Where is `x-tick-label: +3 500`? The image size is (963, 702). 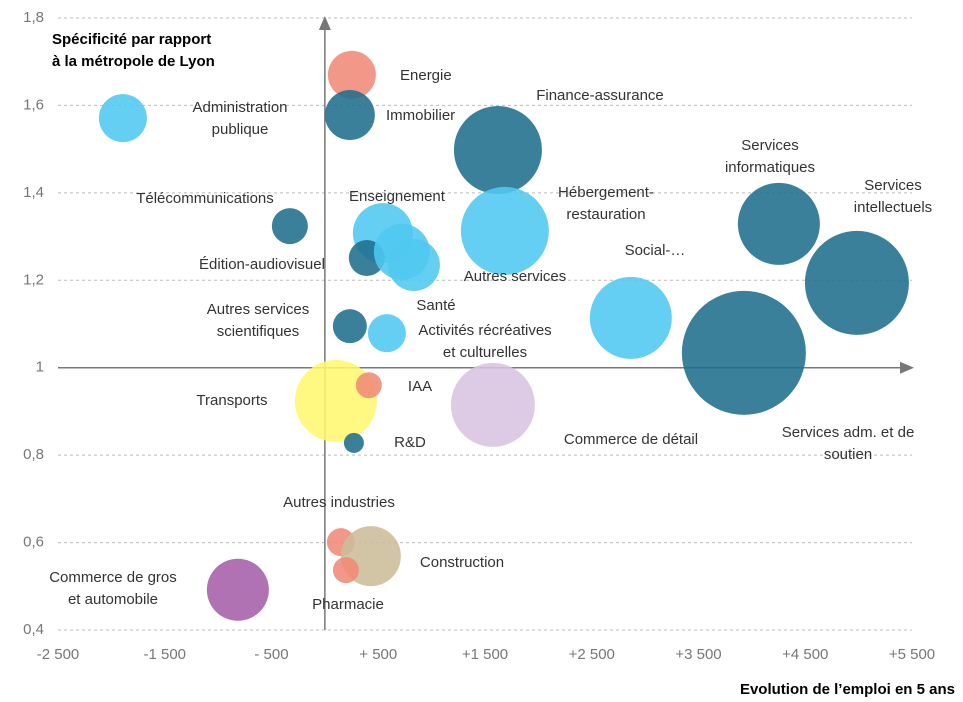 x-tick-label: +3 500 is located at coordinates (698, 654).